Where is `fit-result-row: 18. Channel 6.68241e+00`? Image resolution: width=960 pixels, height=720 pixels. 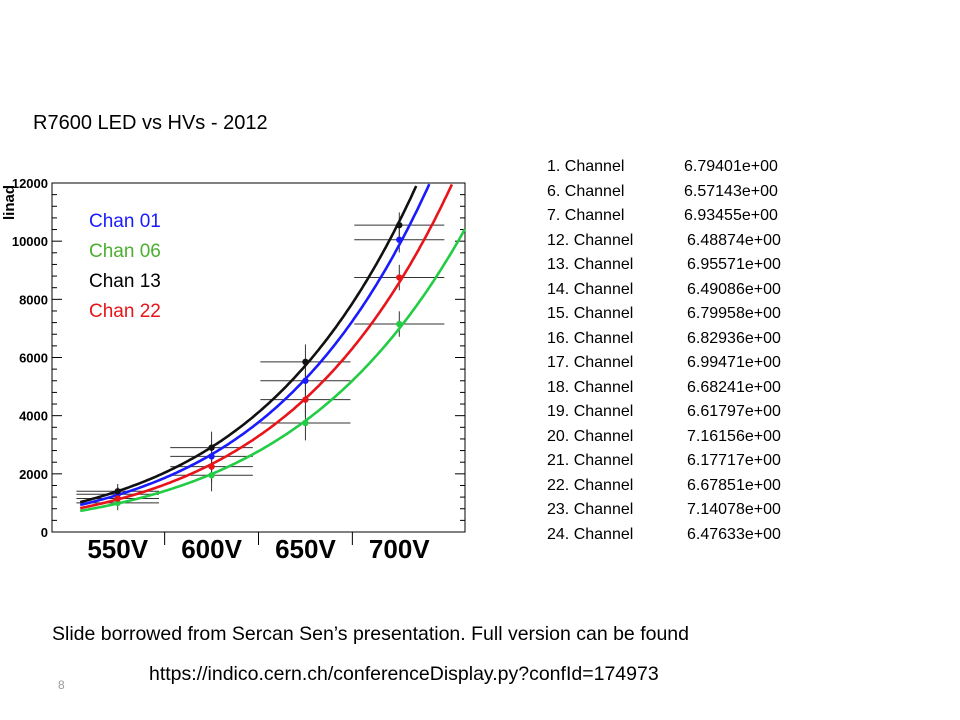
fit-result-row: 18. Channel 6.68241e+00 is located at coordinates (664, 391).